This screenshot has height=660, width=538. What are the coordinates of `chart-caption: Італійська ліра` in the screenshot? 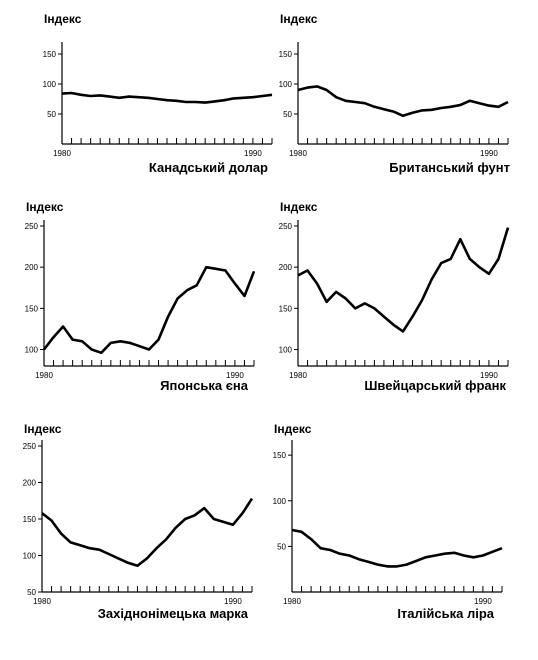 It's located at (445, 613).